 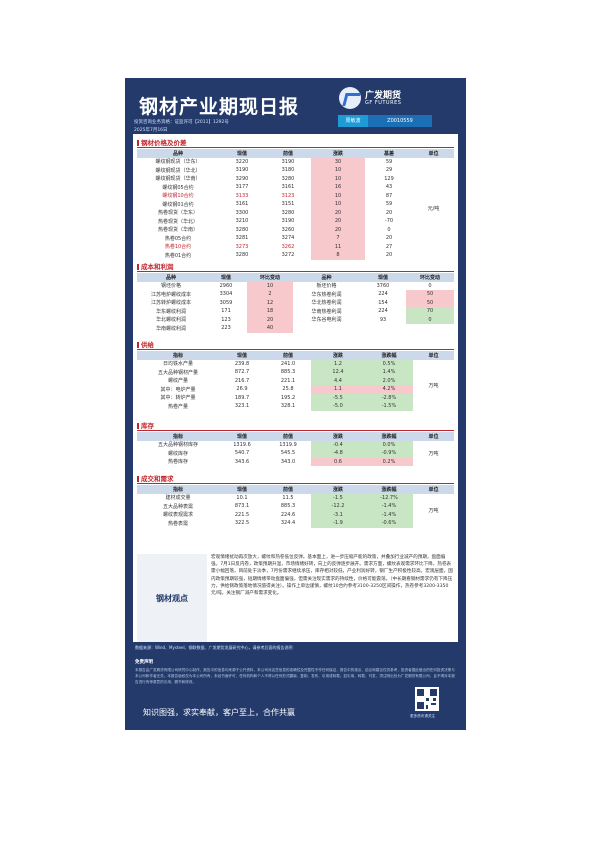 What do you see at coordinates (288, 246) in the screenshot?
I see `previous-value: 3262` at bounding box center [288, 246].